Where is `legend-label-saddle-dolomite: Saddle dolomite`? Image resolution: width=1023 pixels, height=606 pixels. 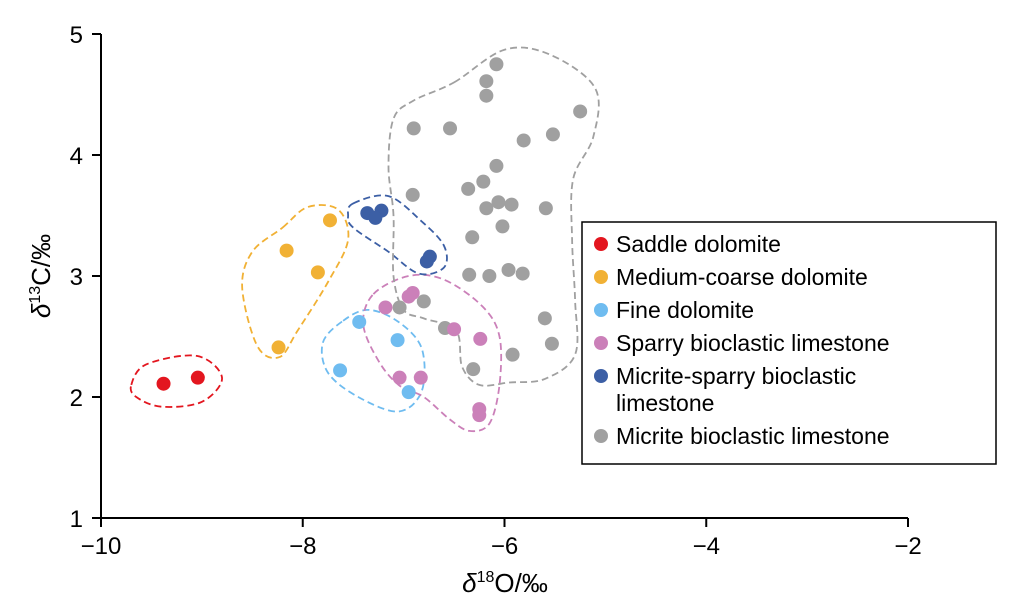
legend-label-saddle-dolomite: Saddle dolomite is located at coordinates (698, 244).